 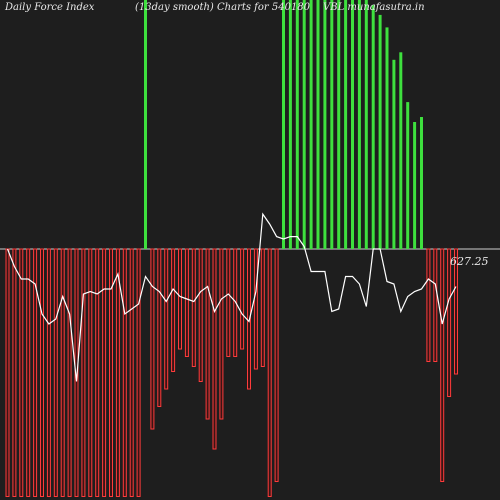 I want to click on chart-title-left: Daily Force Index, so click(x=50, y=7).